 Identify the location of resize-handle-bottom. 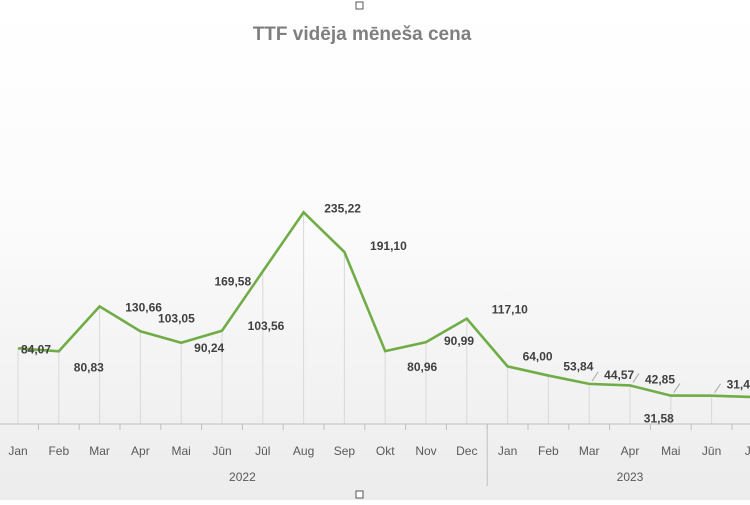
(359, 494).